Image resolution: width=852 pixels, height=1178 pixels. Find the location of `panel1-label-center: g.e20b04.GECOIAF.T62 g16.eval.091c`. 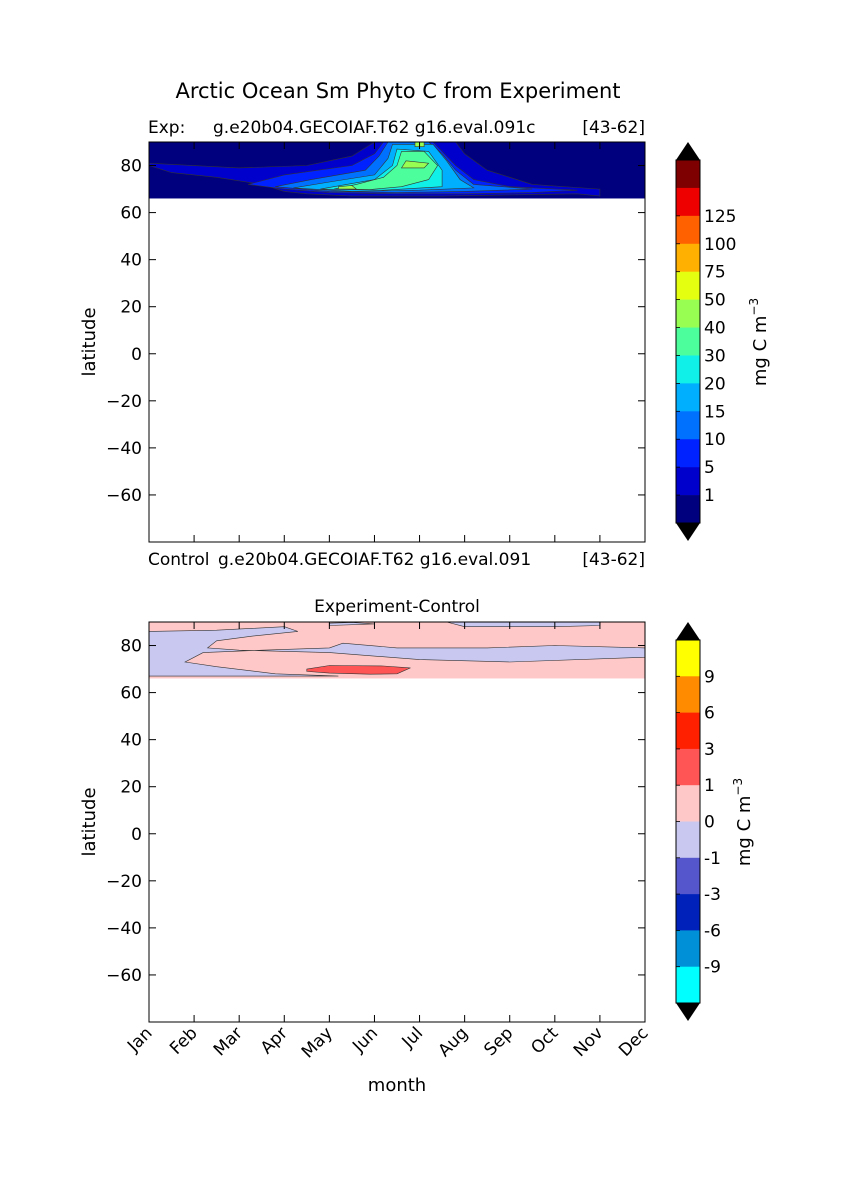

panel1-label-center: g.e20b04.GECOIAF.T62 g16.eval.091c is located at coordinates (374, 128).